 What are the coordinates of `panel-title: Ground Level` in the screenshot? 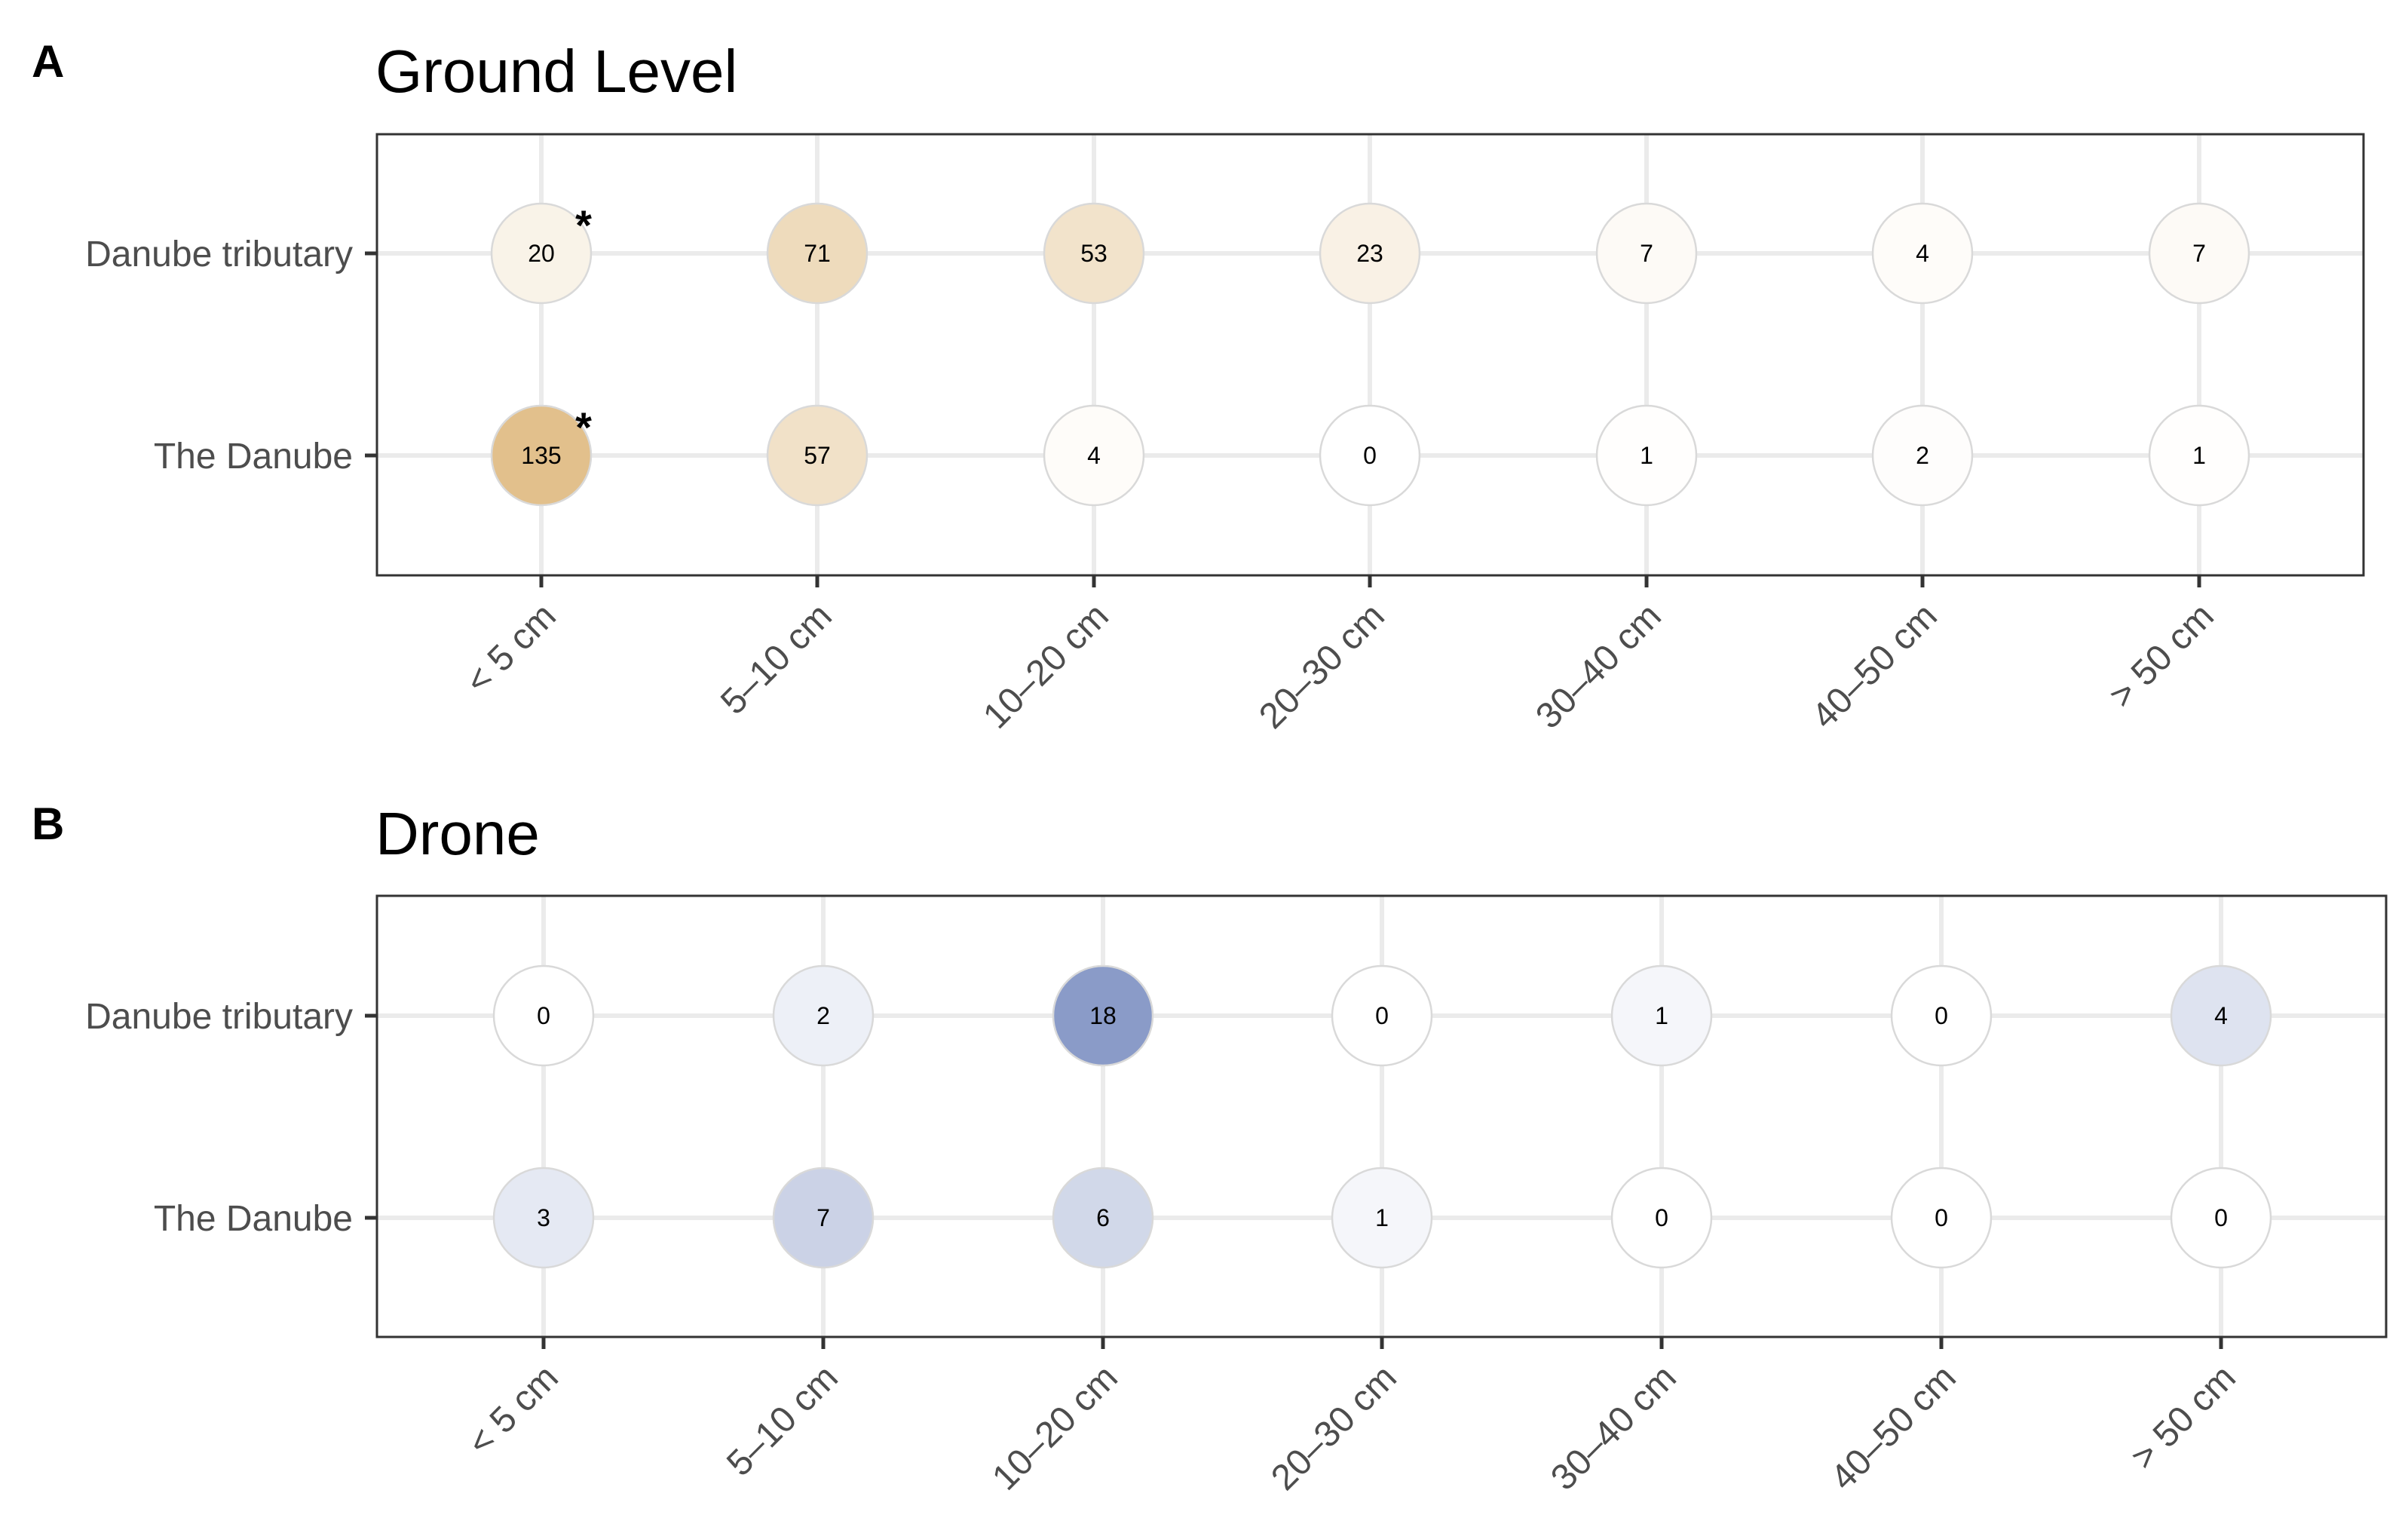 It's located at (556, 71).